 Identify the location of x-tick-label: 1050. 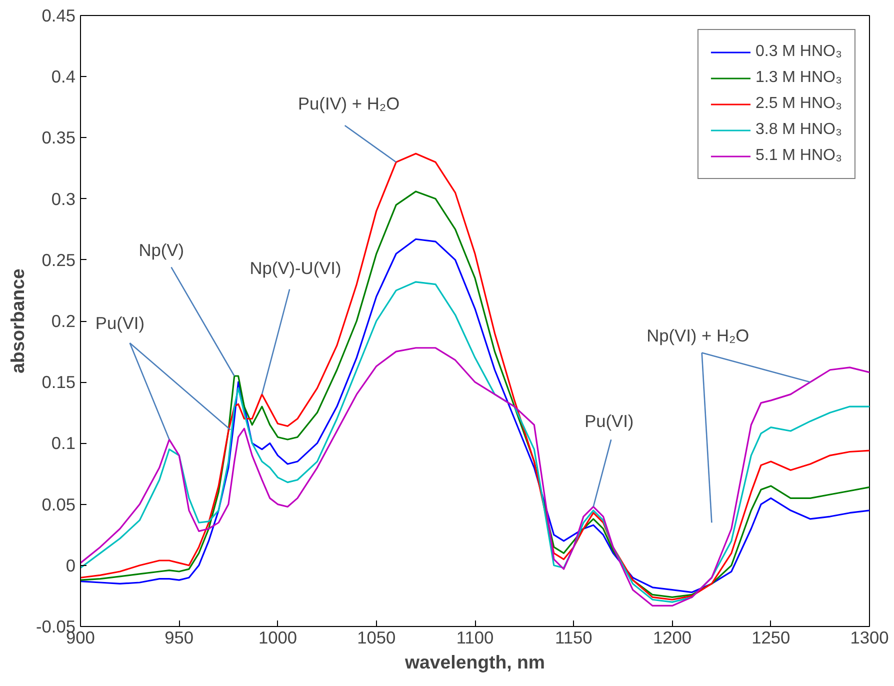
(376, 638).